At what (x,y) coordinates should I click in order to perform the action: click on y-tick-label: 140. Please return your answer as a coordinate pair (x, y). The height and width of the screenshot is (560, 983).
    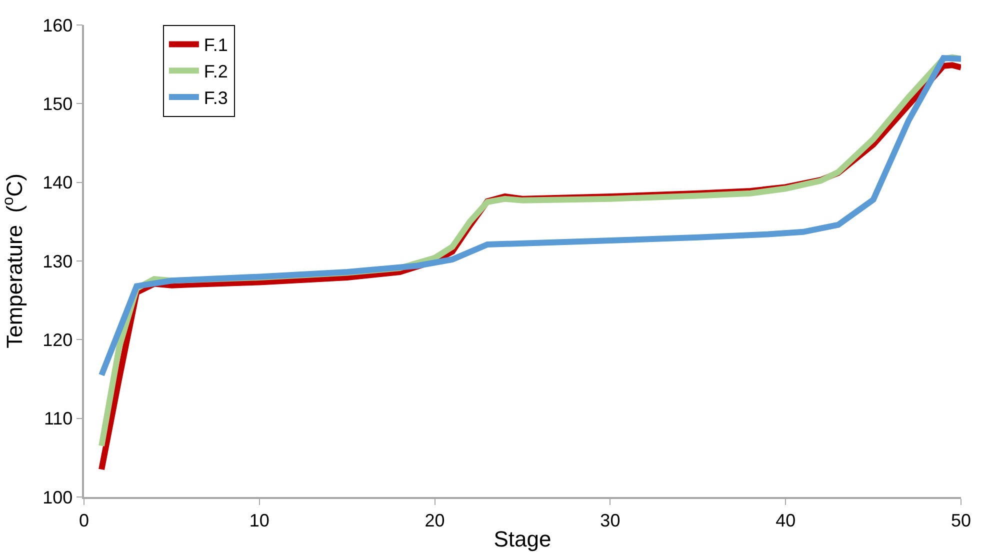
    Looking at the image, I should click on (57, 182).